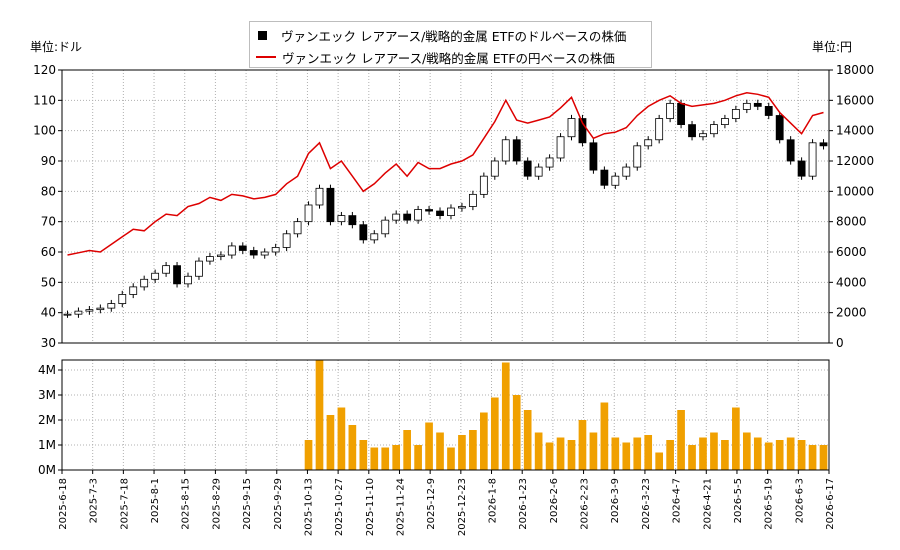 The image size is (900, 550). Describe the element at coordinates (48, 252) in the screenshot. I see `price-tick-label: 60` at that location.